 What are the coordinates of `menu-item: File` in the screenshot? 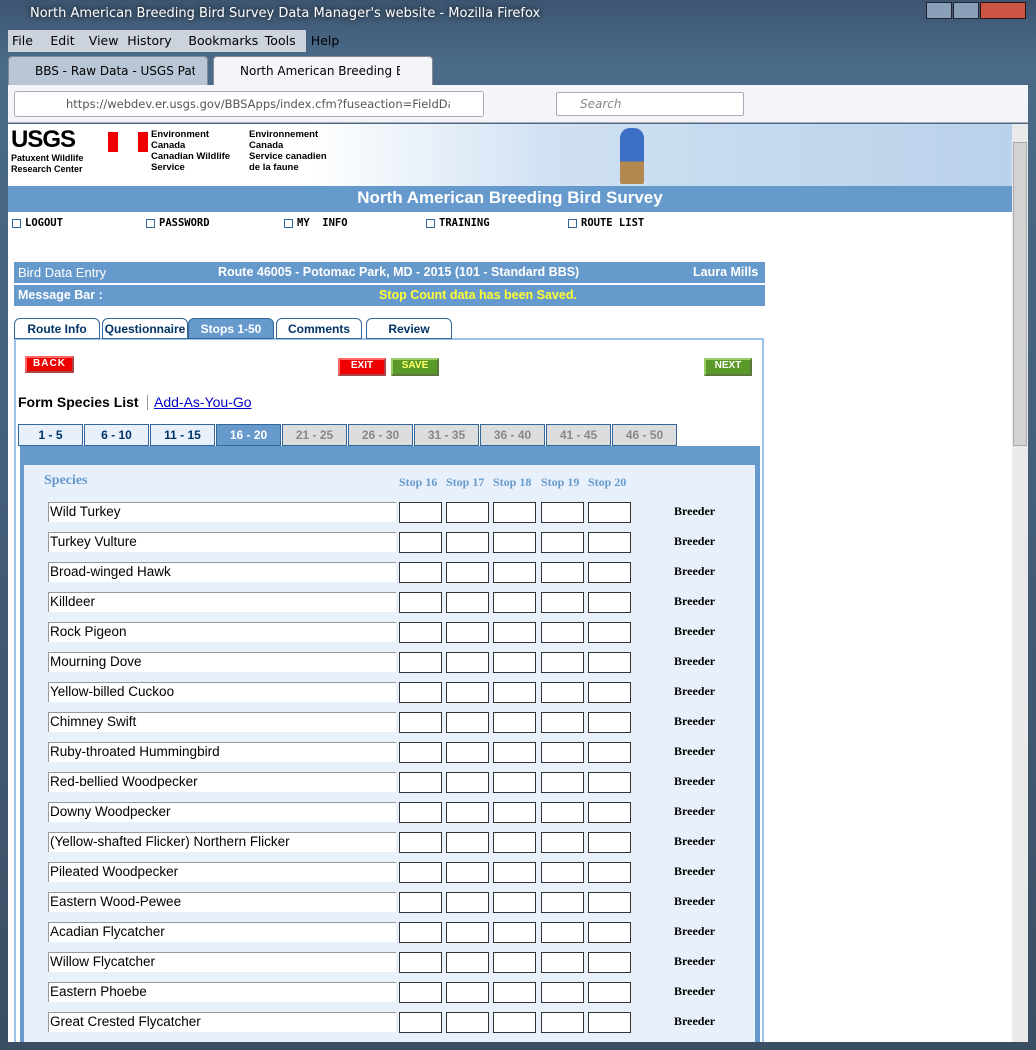 It's located at (22, 40).